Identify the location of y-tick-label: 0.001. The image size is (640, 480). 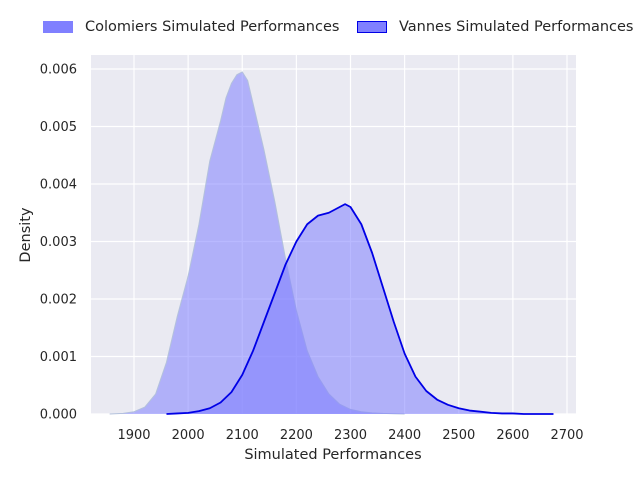
(58, 357).